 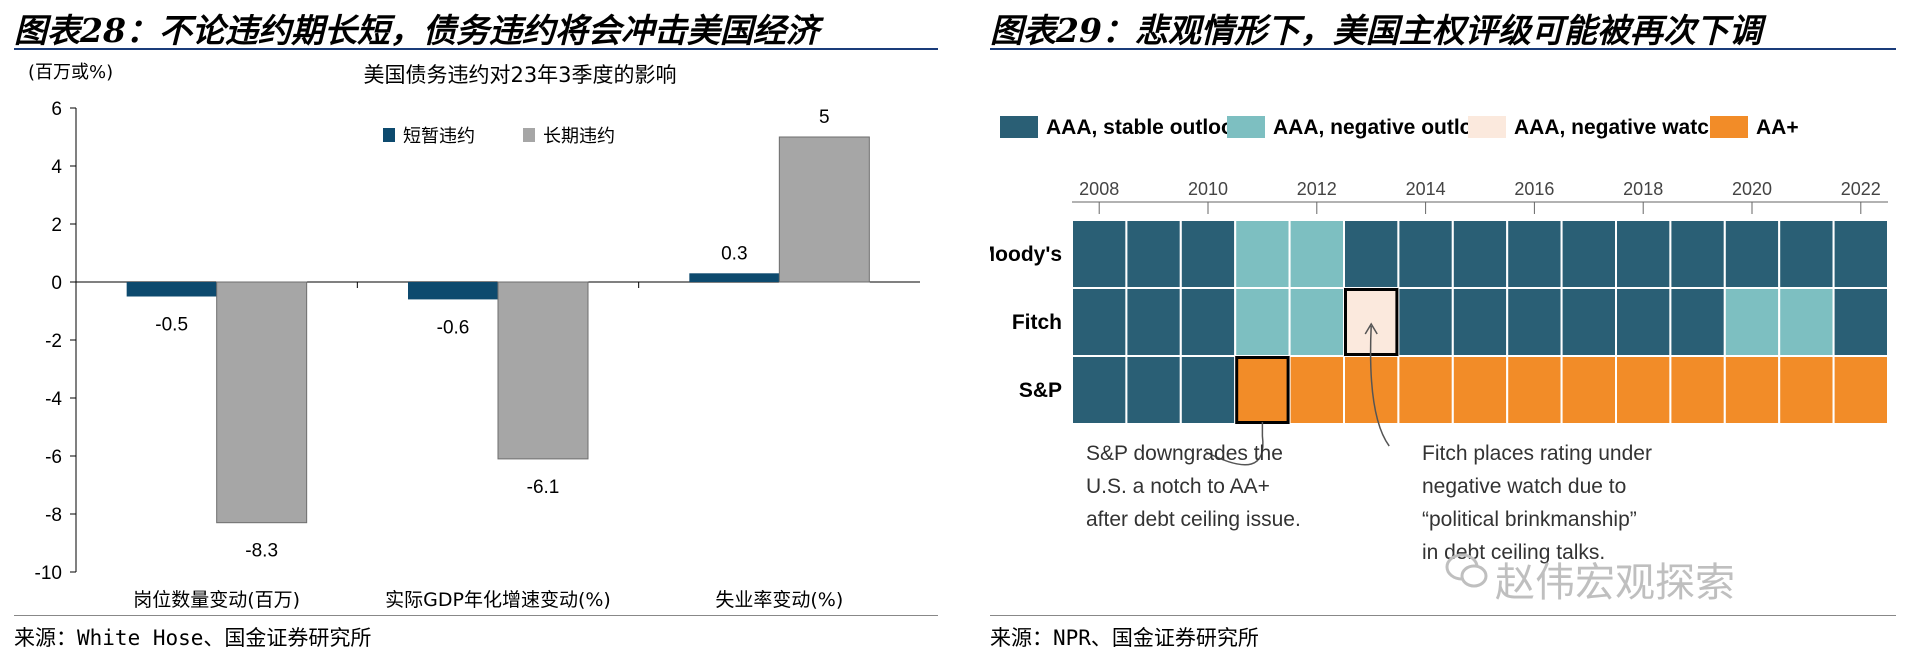 I want to click on time-tick-label: 2020, so click(x=1752, y=189).